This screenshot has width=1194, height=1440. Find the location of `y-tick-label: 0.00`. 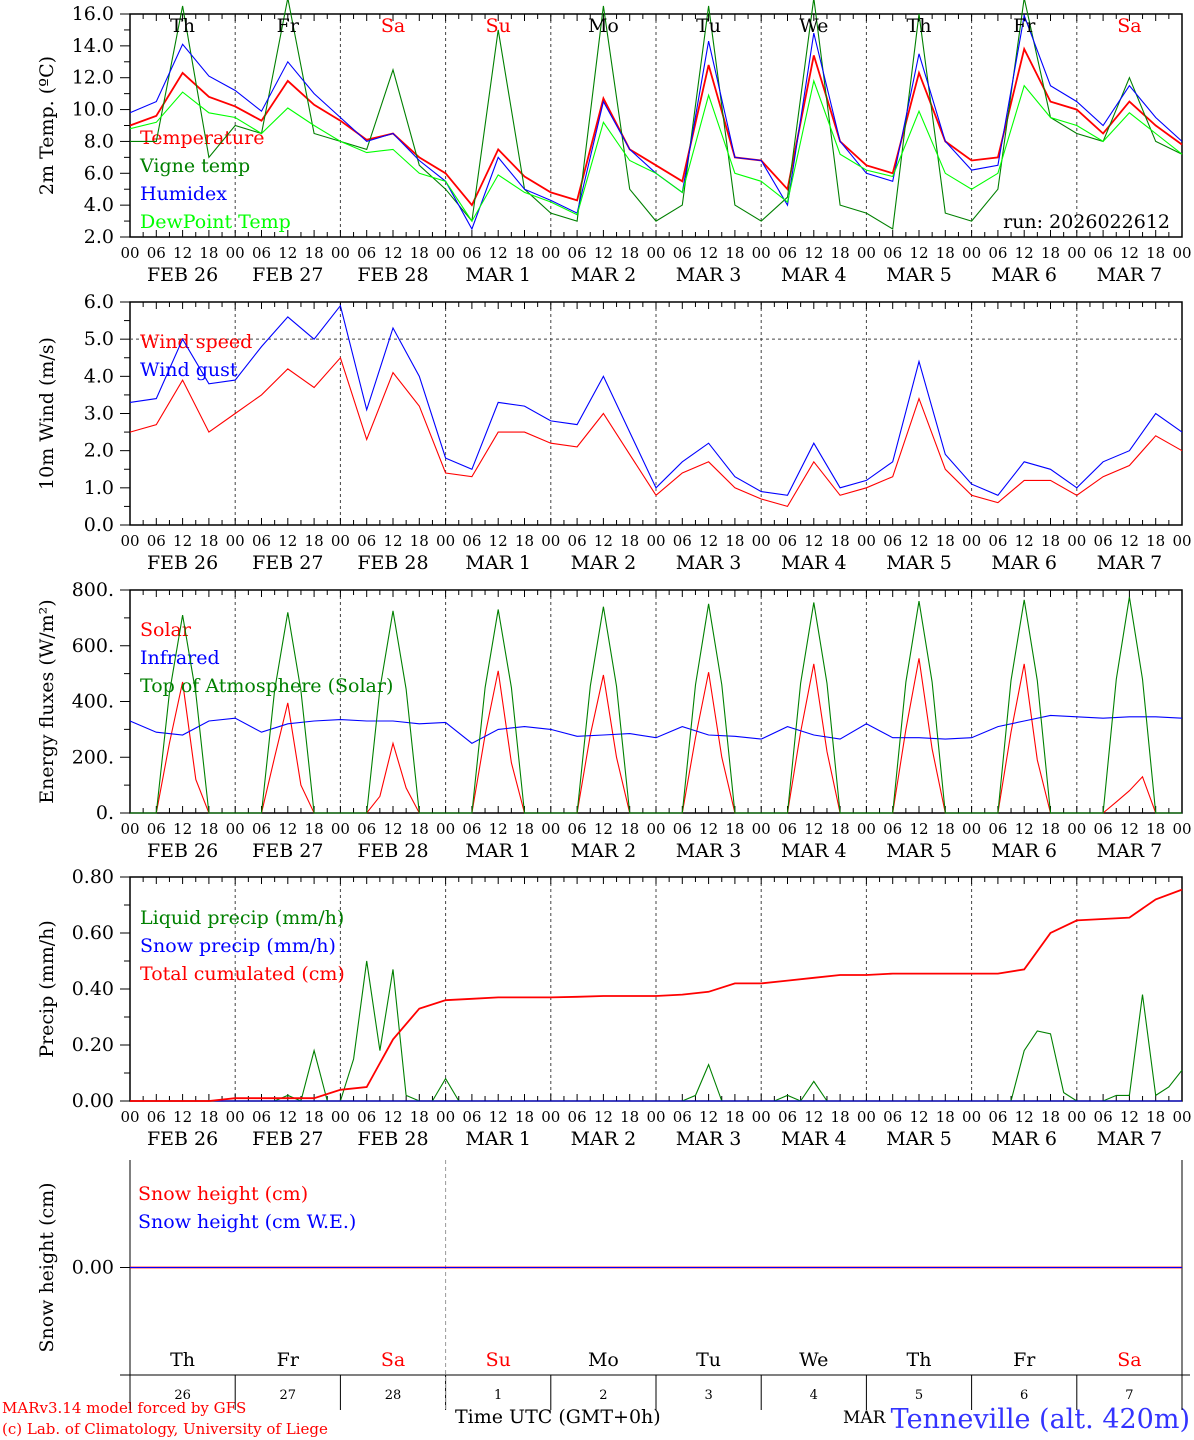

y-tick-label: 0.00 is located at coordinates (93, 1101).